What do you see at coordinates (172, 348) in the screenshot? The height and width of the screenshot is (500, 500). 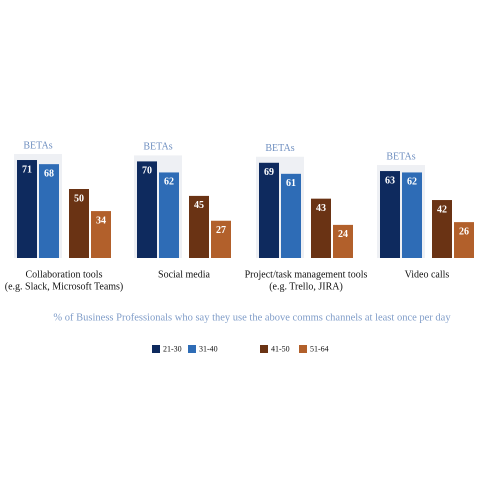 I see `legend-label: 21-30` at bounding box center [172, 348].